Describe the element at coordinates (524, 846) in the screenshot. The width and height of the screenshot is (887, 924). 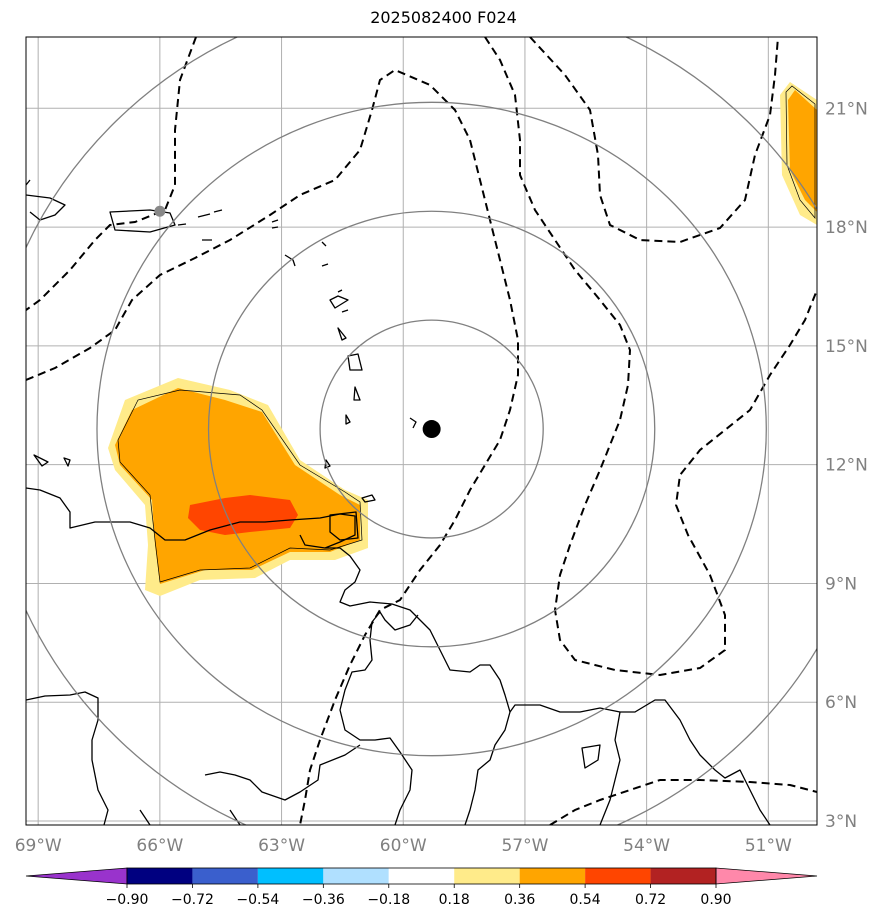
I see `lon-tick-label: 57°W` at that location.